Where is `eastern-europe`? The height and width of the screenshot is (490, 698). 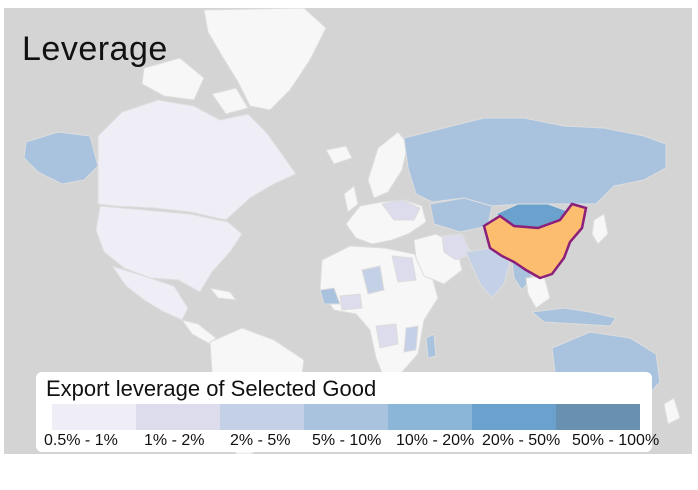
eastern-europe is located at coordinates (401, 210).